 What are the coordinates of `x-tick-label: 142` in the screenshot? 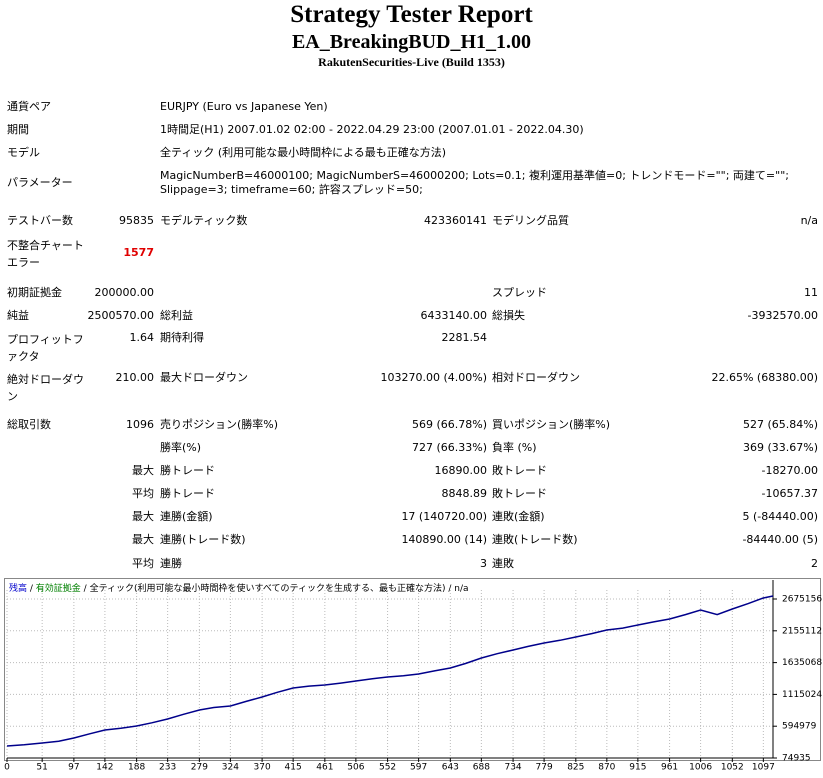 It's located at (104, 768).